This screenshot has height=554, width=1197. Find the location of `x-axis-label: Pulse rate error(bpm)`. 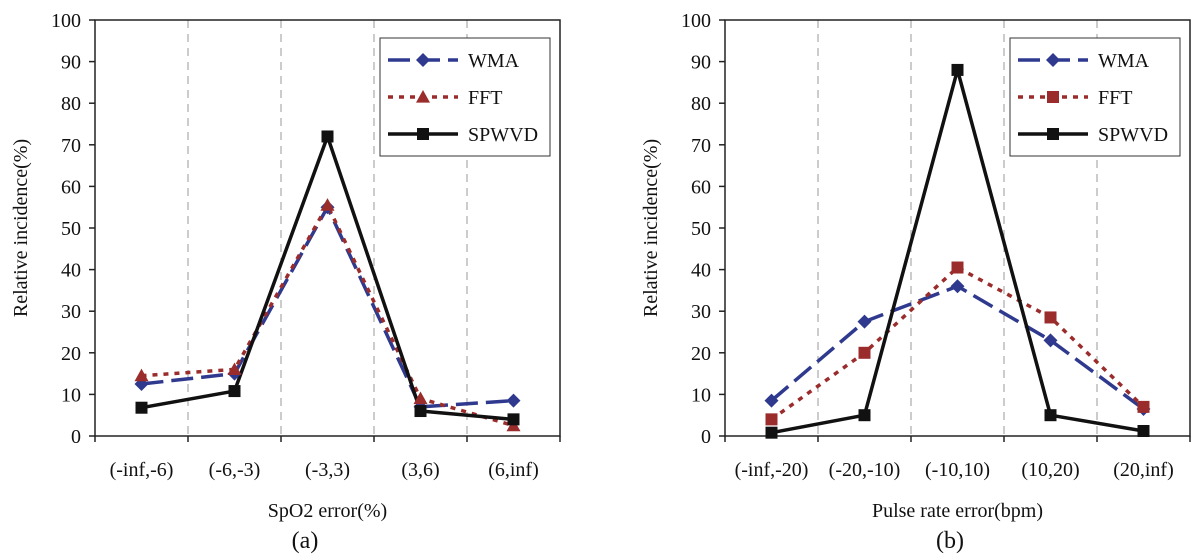

x-axis-label: Pulse rate error(bpm) is located at coordinates (957, 511).